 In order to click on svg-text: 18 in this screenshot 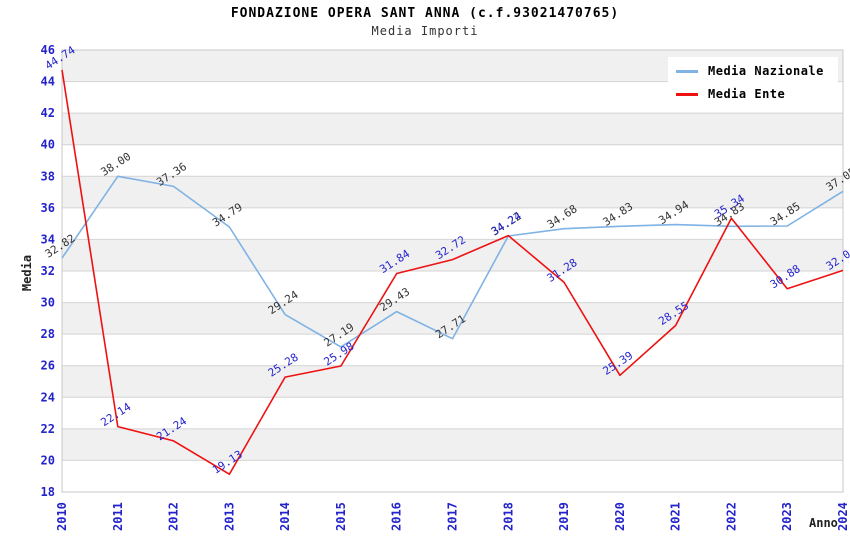, I will do `click(48, 492)`.